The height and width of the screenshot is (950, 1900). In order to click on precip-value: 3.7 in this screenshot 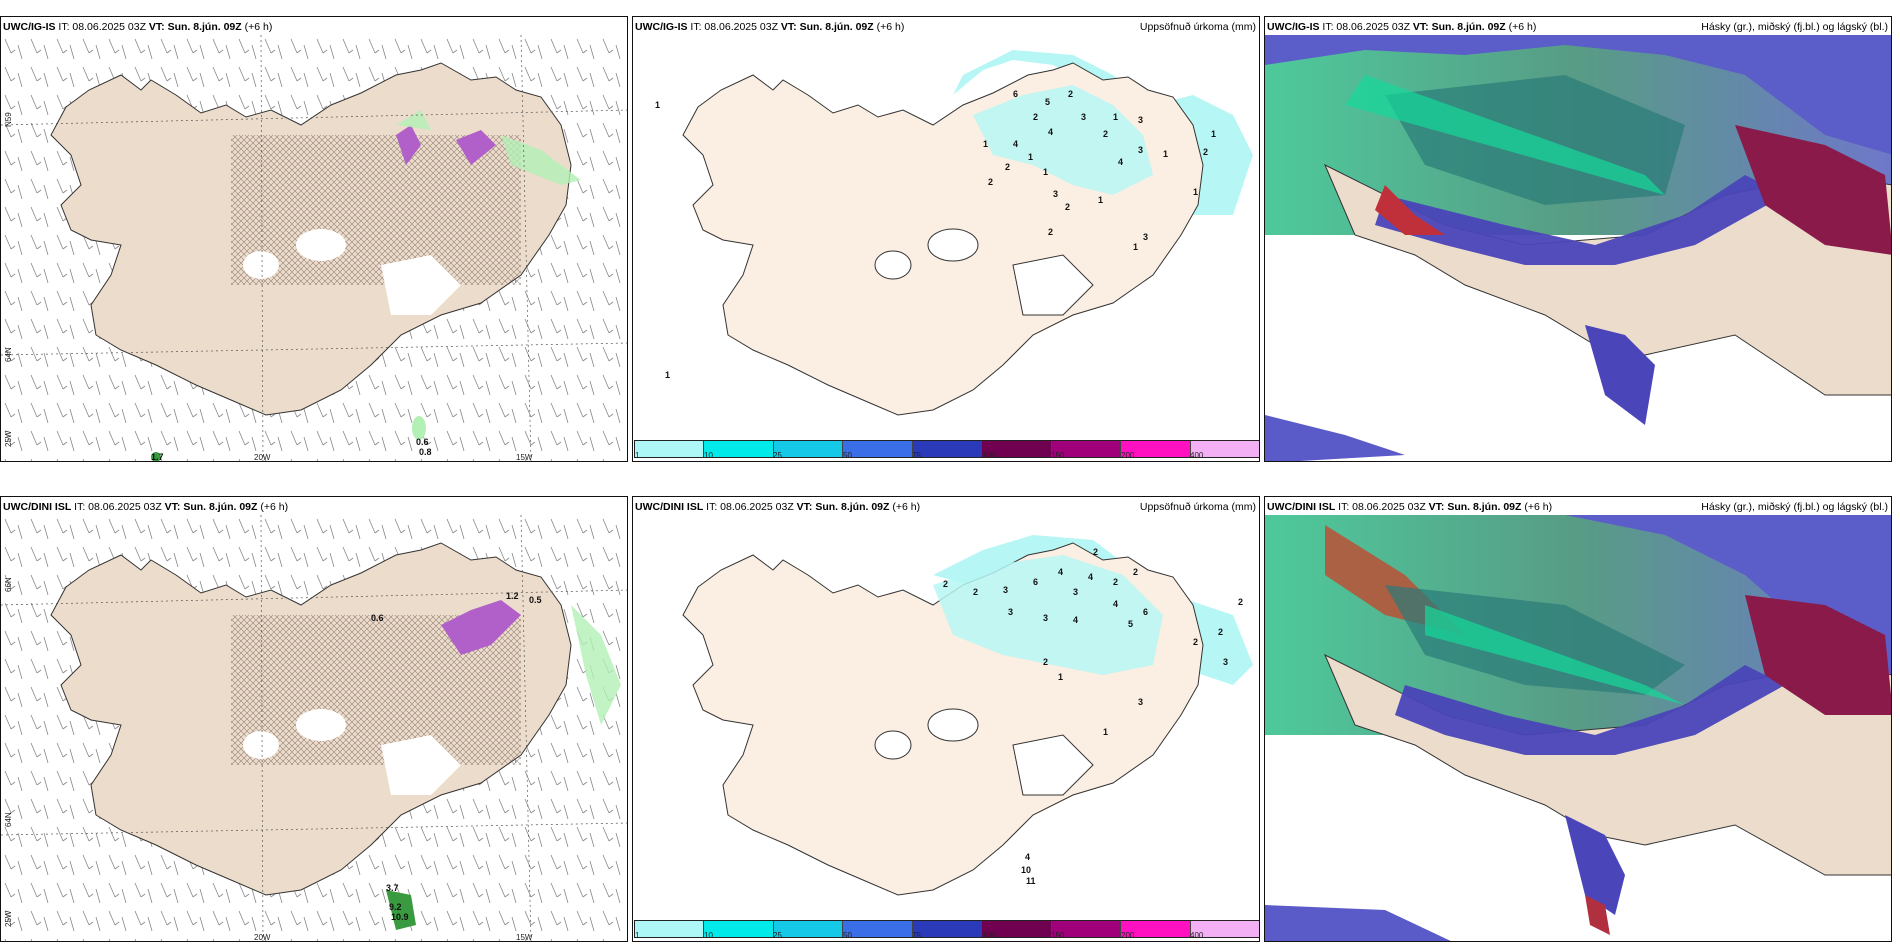, I will do `click(392, 888)`.